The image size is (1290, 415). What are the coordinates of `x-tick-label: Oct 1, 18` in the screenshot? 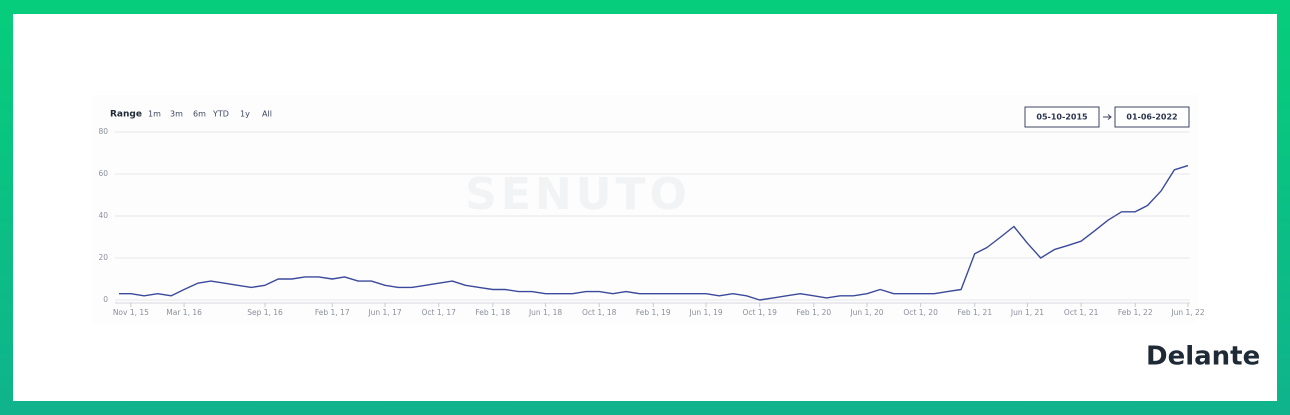 It's located at (599, 312).